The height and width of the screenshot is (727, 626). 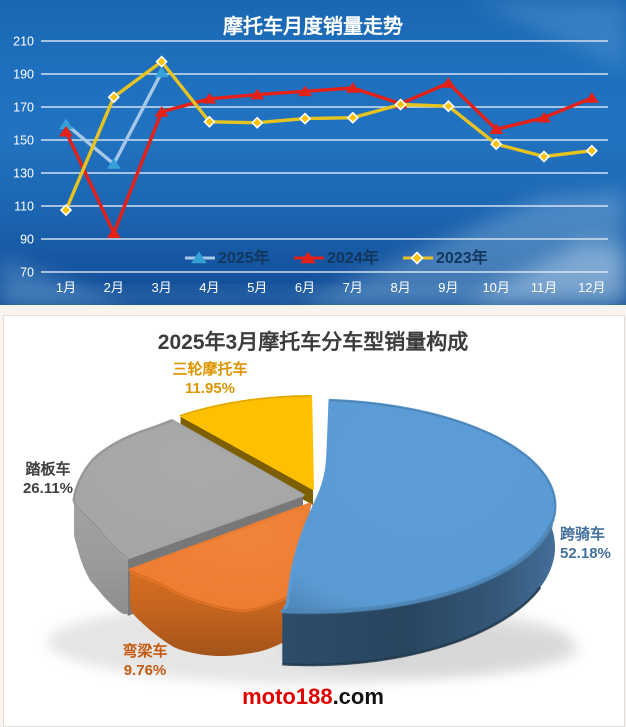 I want to click on svg-text: 3月, so click(x=161, y=287).